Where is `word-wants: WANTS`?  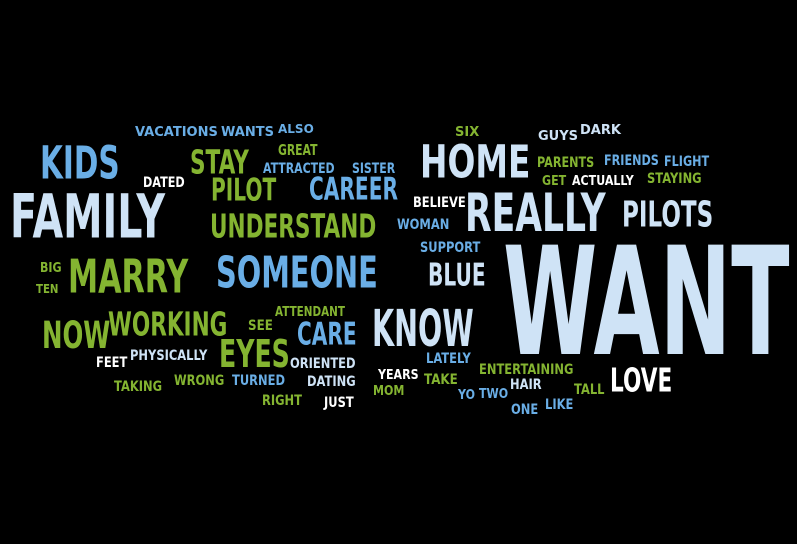
word-wants: WANTS is located at coordinates (247, 132).